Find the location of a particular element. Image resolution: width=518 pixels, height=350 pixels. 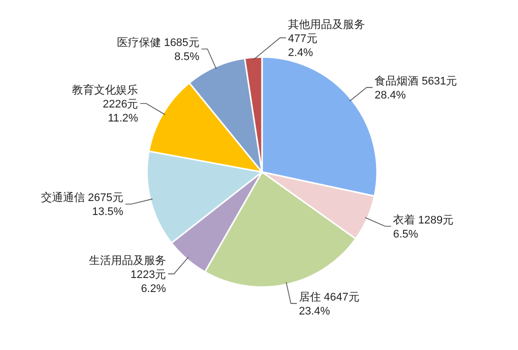

slice-label: 医疗保健 1685元 8.5% is located at coordinates (158, 50).